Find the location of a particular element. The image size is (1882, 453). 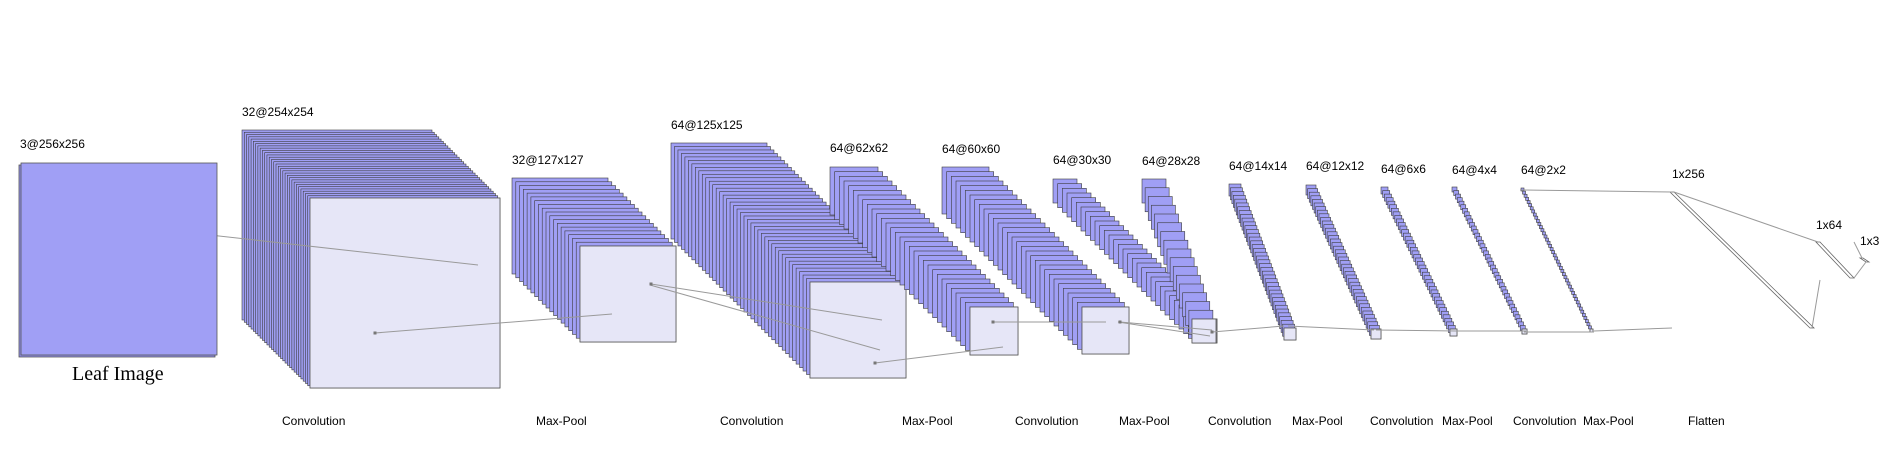

feature-map-front-pool2 is located at coordinates (994, 331).